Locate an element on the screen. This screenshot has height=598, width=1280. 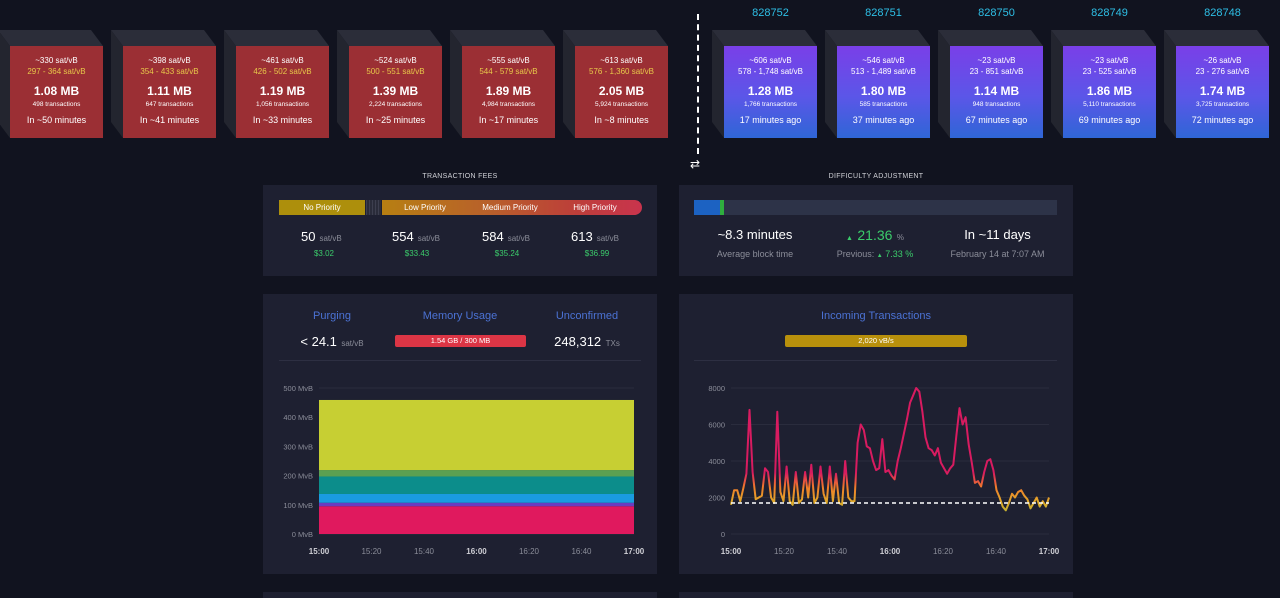
unconfirmed-value: 248,312 TXs is located at coordinates (587, 341).